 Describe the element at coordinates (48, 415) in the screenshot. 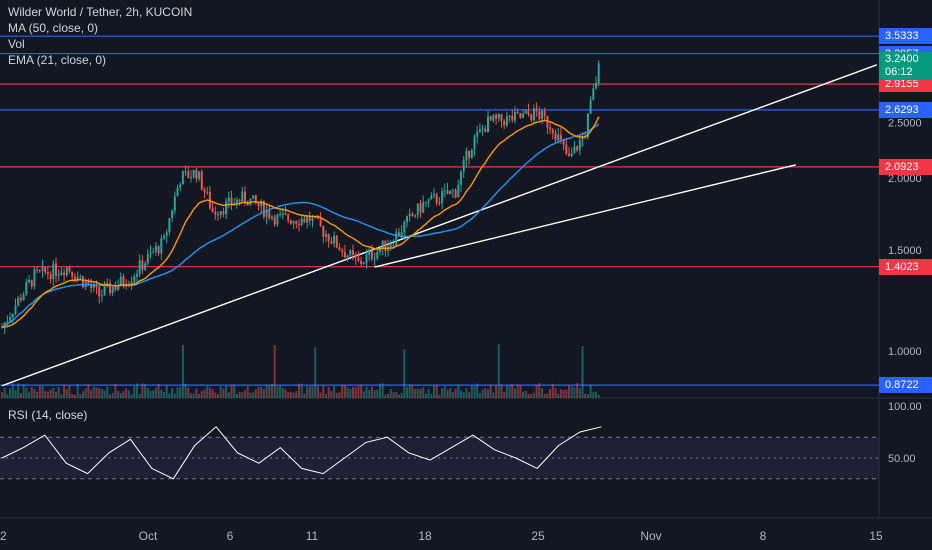

I see `rsi-indicator-label: RSI (14, close)` at that location.